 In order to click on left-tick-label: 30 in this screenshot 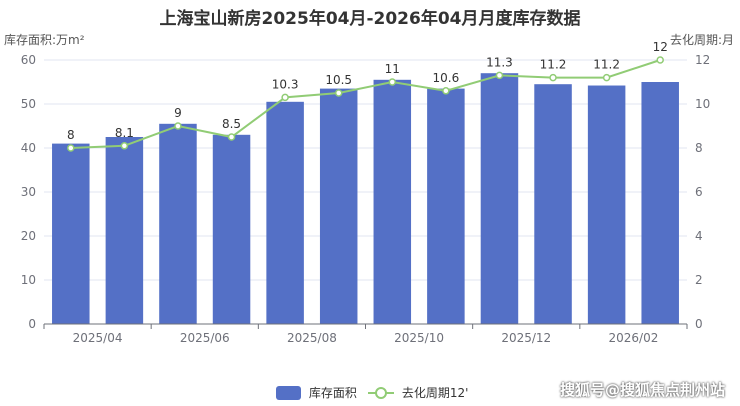, I will do `click(28, 192)`.